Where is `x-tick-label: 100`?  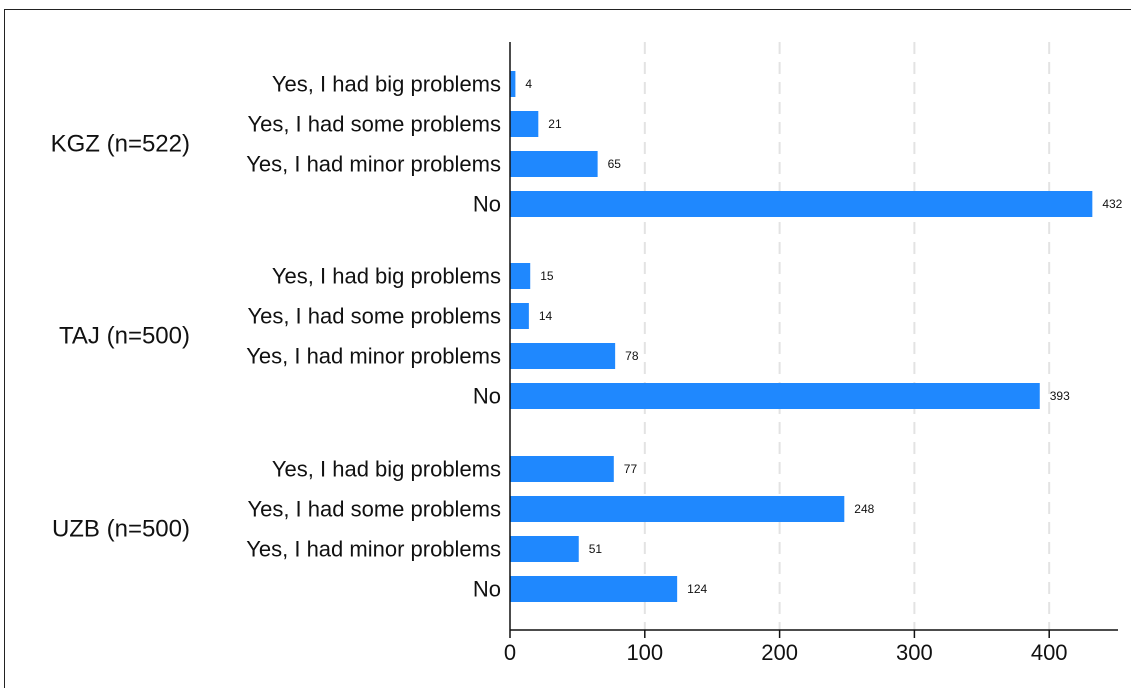 x-tick-label: 100 is located at coordinates (644, 652).